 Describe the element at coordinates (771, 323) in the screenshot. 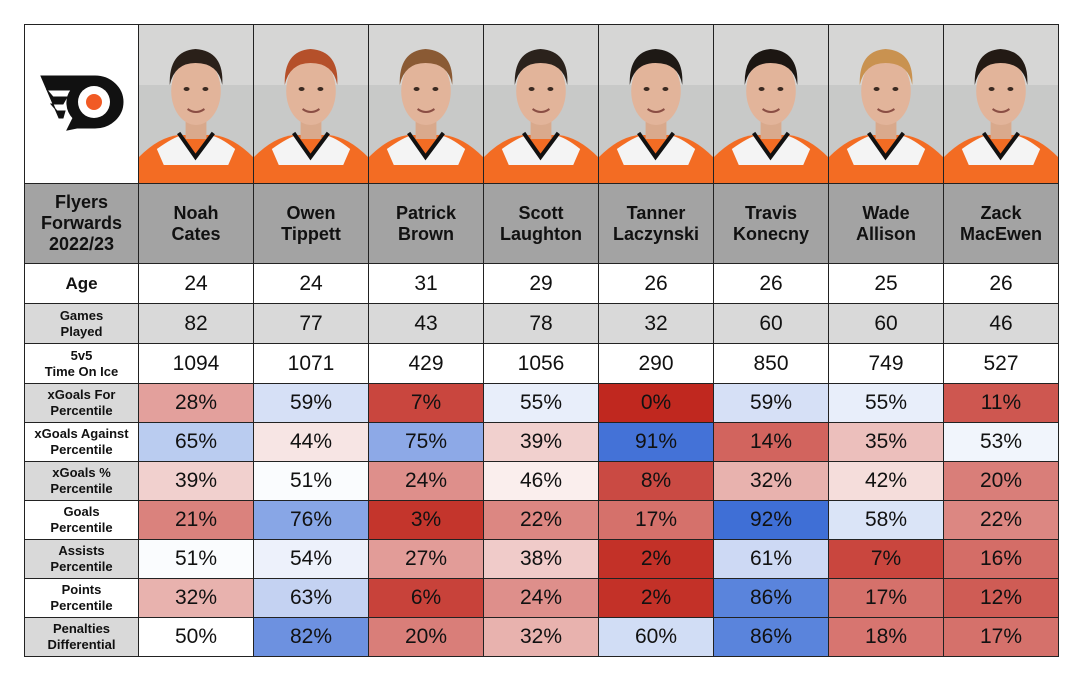

I see `stat-cell: 60` at that location.